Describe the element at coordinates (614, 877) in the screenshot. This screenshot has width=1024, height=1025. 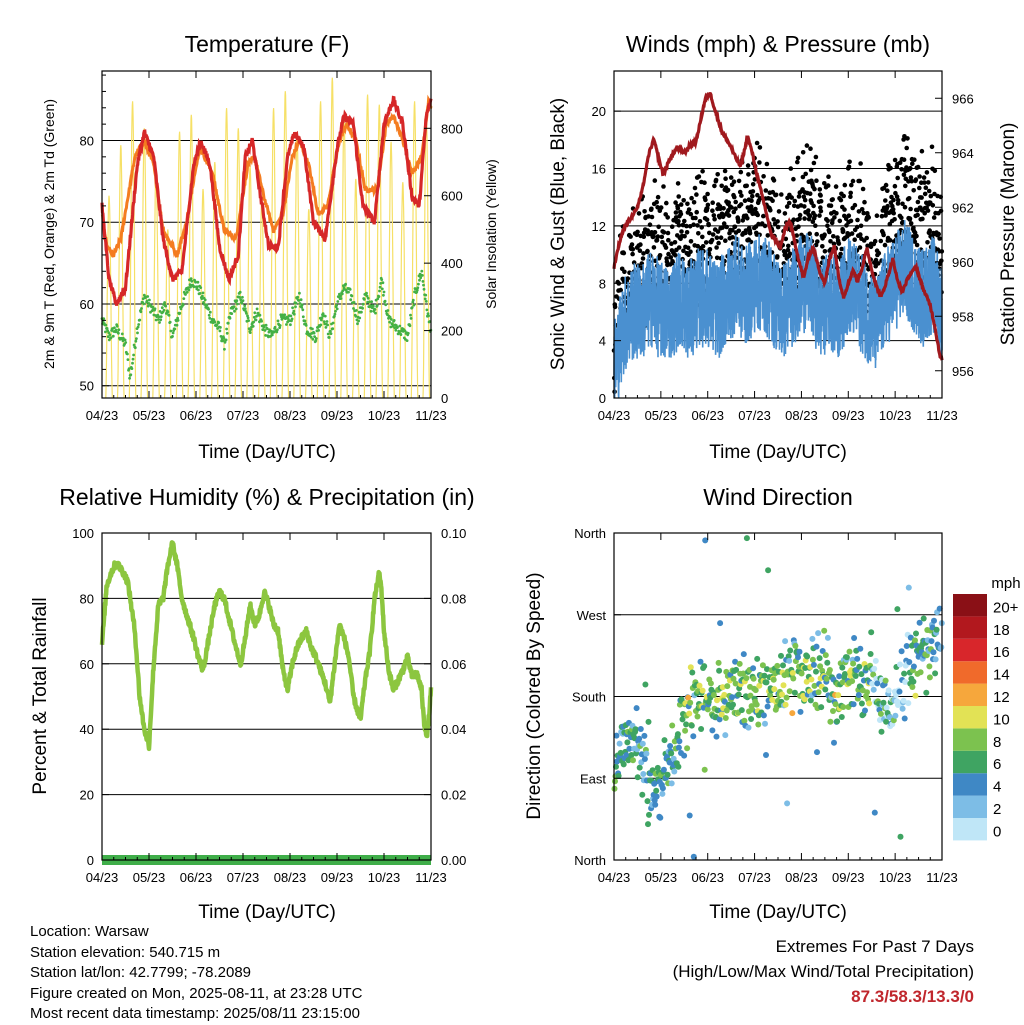
I see `direction-xtick-label: 04/23` at that location.